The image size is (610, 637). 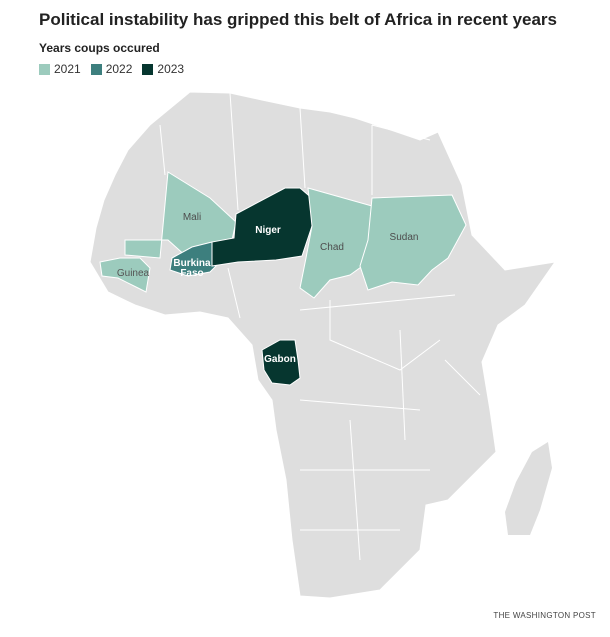 I want to click on legend-swatch-2021, so click(x=44, y=69).